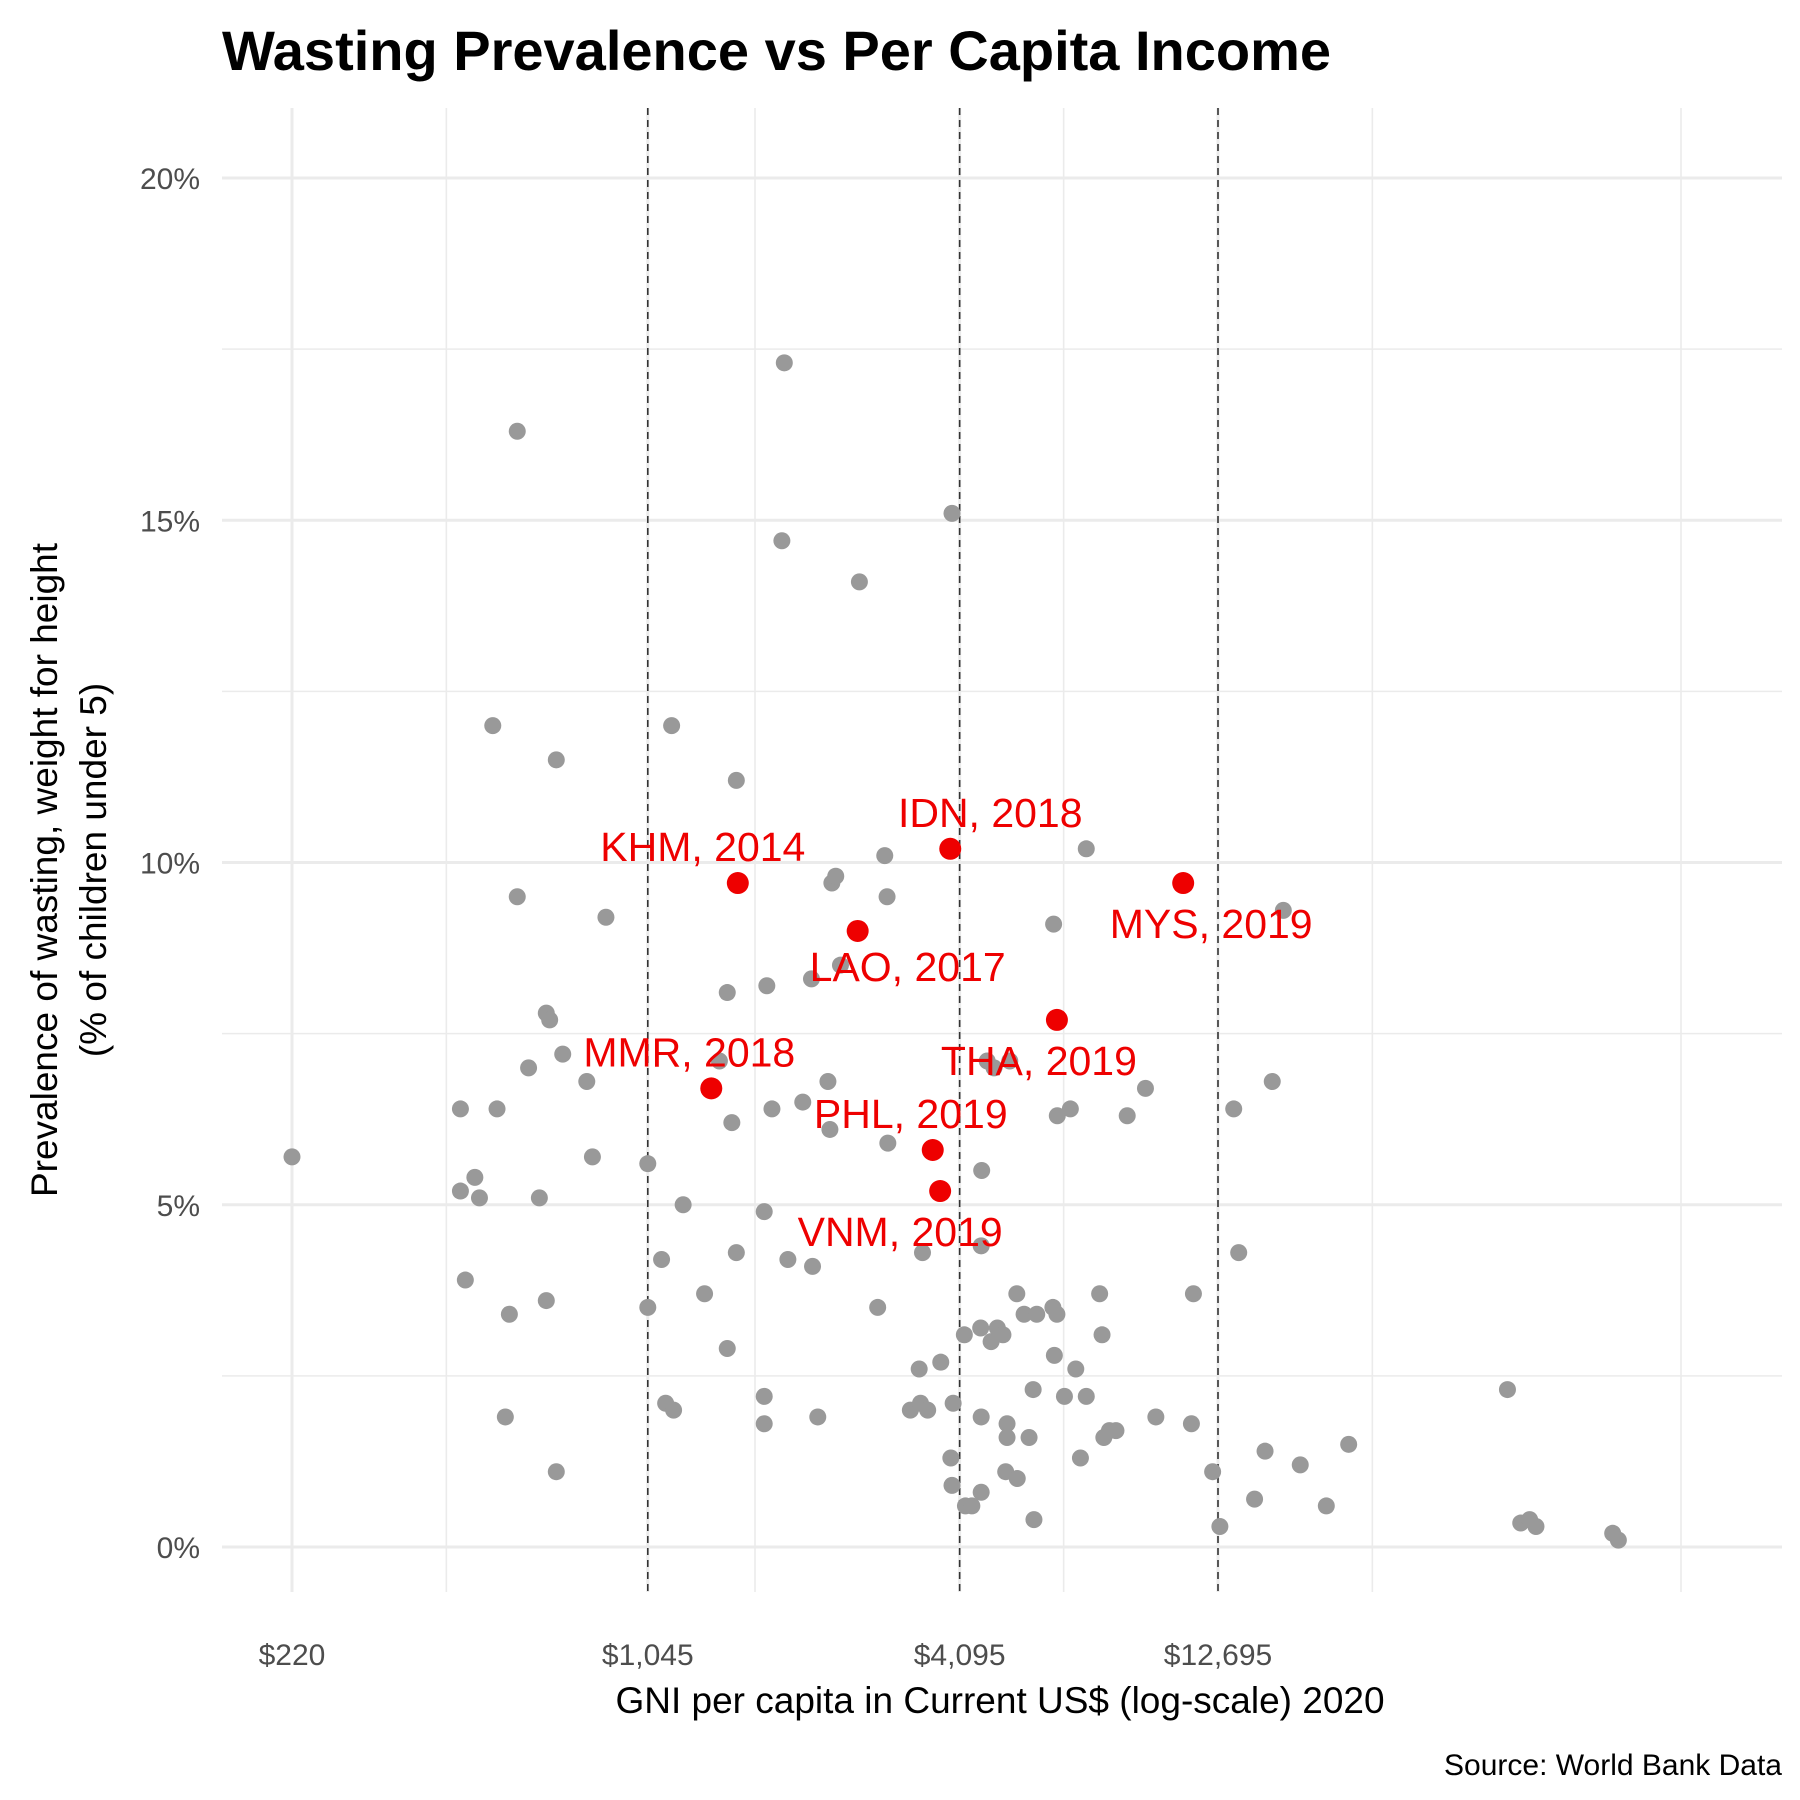 This screenshot has width=1800, height=1800. What do you see at coordinates (776, 50) in the screenshot?
I see `chart-title: Wasting Prevalence vs Per Capita Income` at bounding box center [776, 50].